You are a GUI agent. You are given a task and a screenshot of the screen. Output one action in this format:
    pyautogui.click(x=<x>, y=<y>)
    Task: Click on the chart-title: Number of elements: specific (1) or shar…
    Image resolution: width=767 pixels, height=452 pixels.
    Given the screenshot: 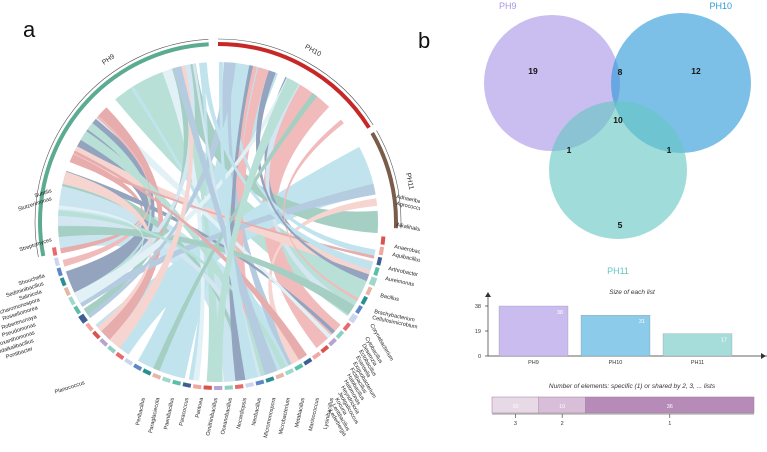 What is the action you would take?
    pyautogui.click(x=632, y=386)
    